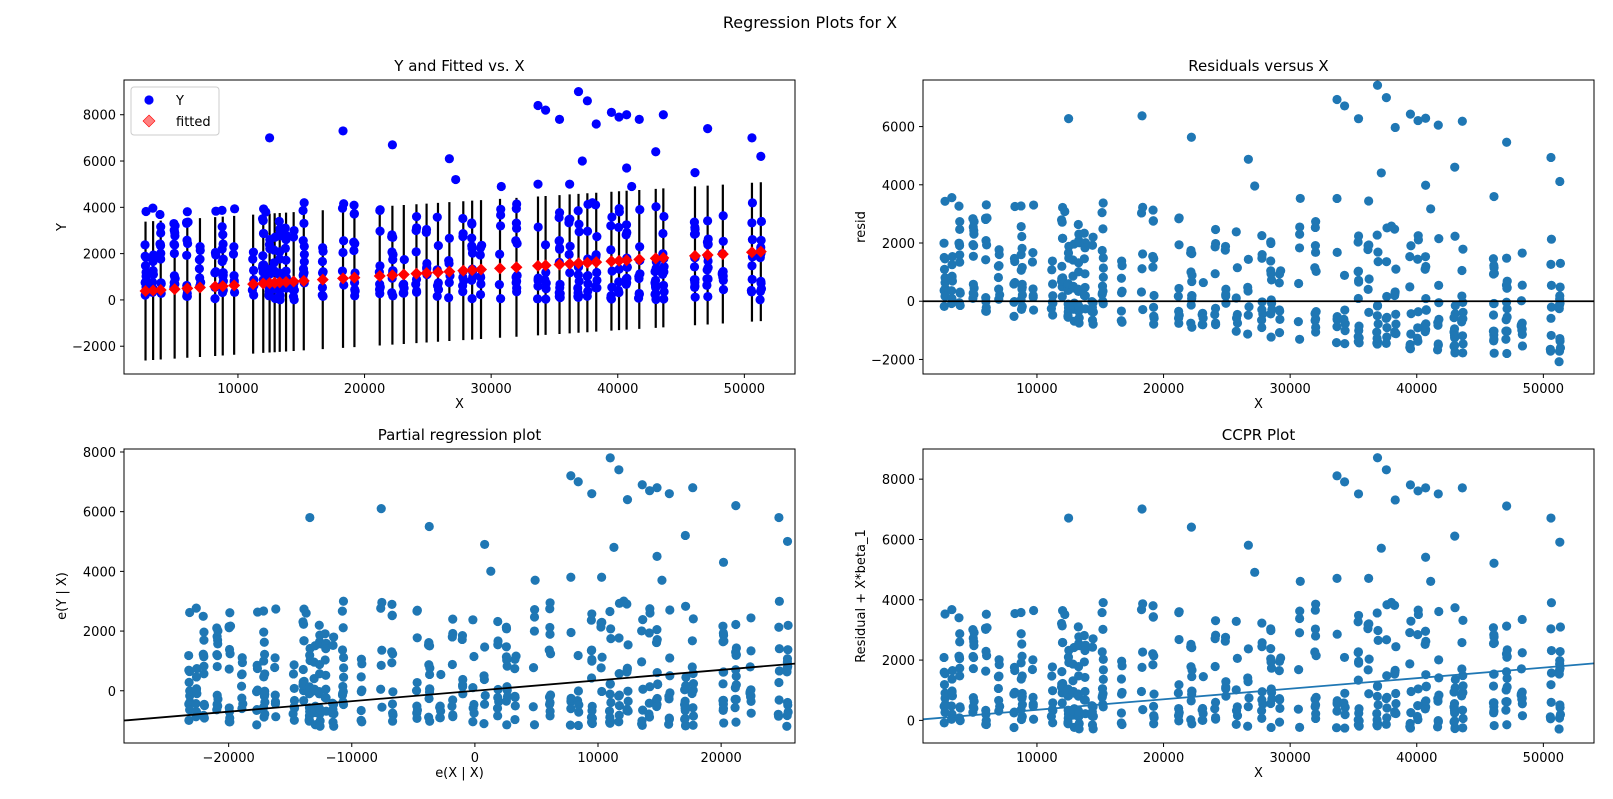  I want to click on y-tick-label: 4000, so click(898, 186).